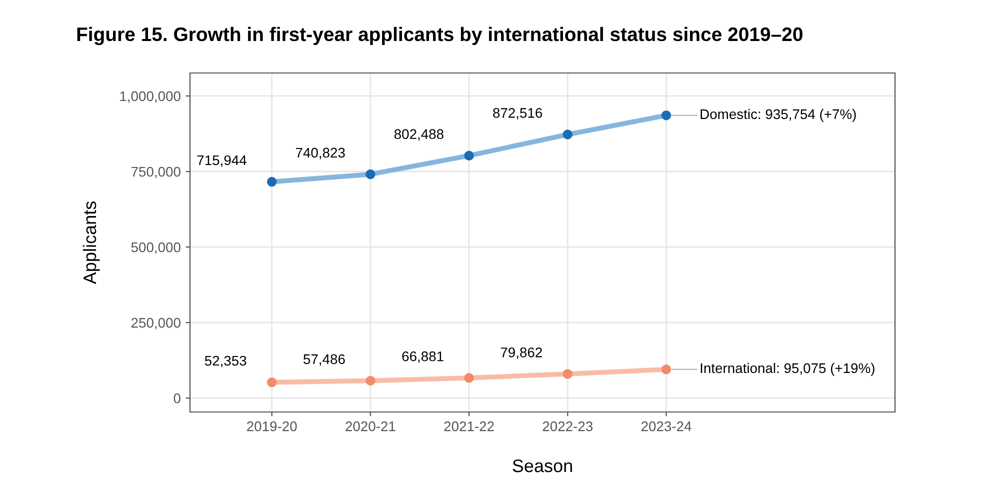 The image size is (992, 483). Describe the element at coordinates (272, 426) in the screenshot. I see `x-tick-label: 2019-20` at that location.